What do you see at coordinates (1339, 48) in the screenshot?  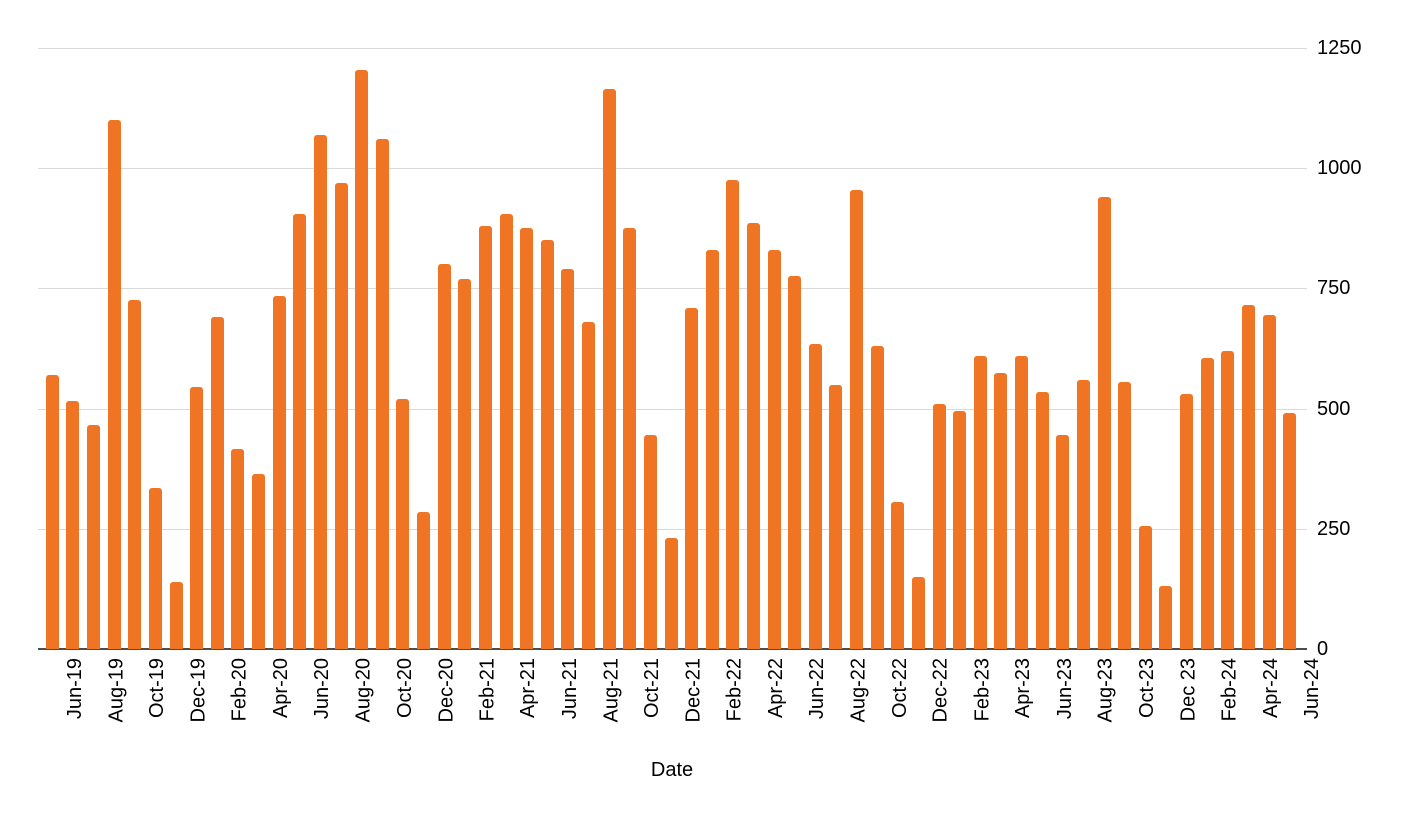 I see `y-tick-label: 1250` at bounding box center [1339, 48].